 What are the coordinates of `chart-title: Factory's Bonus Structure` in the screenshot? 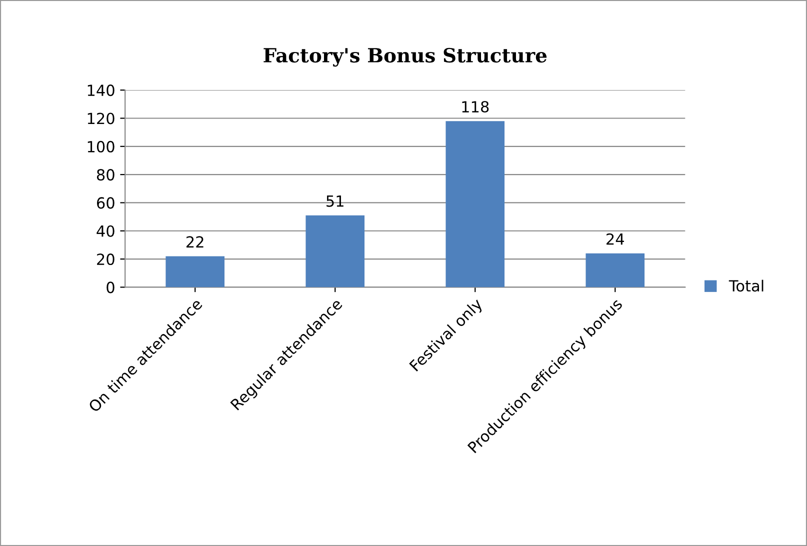 It's located at (405, 57).